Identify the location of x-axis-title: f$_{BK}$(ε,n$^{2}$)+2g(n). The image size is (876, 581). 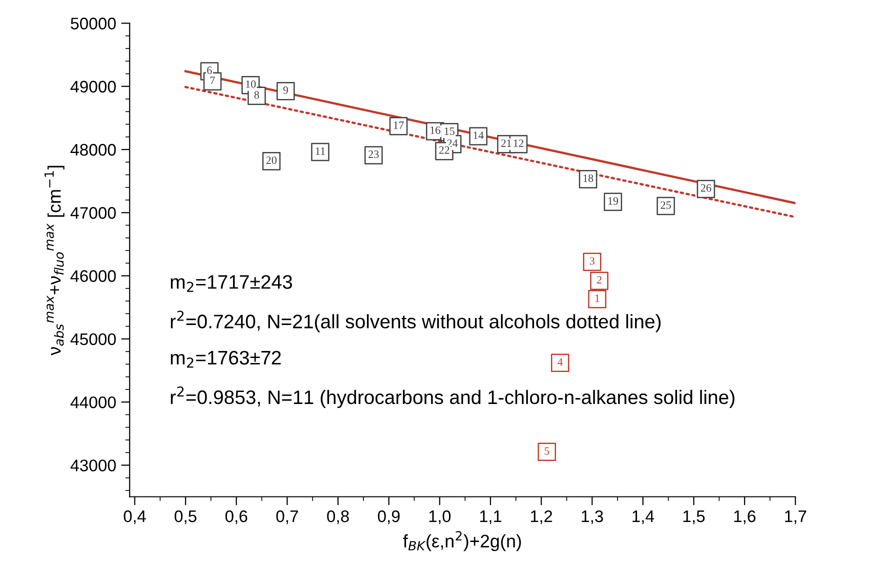
(462, 541).